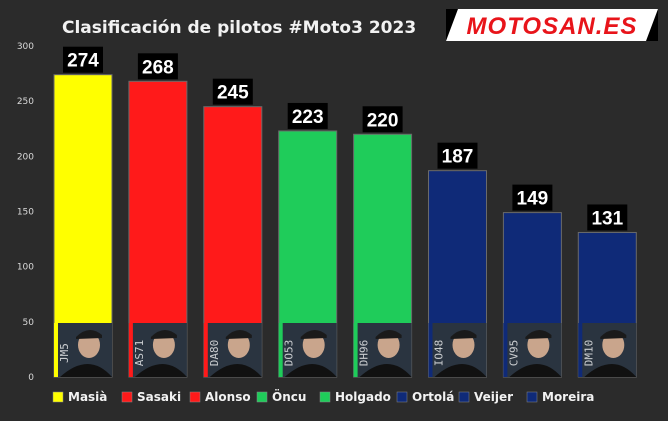  What do you see at coordinates (158, 215) in the screenshot?
I see `bar-group: AS71 268` at bounding box center [158, 215].